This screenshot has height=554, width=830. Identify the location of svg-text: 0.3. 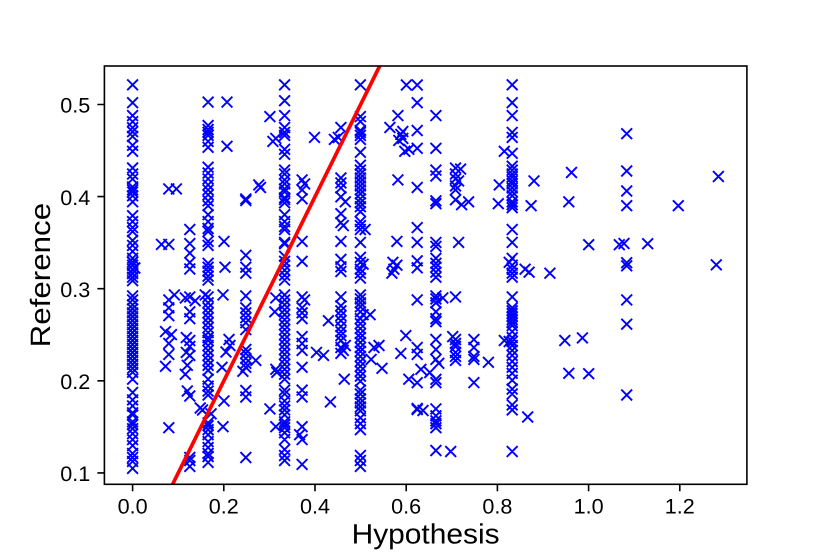
(75, 290).